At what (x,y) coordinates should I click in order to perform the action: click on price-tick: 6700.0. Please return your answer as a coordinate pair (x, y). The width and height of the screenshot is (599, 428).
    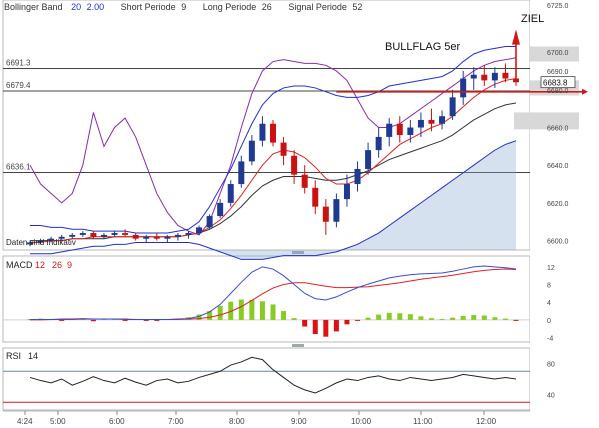
    Looking at the image, I should click on (558, 53).